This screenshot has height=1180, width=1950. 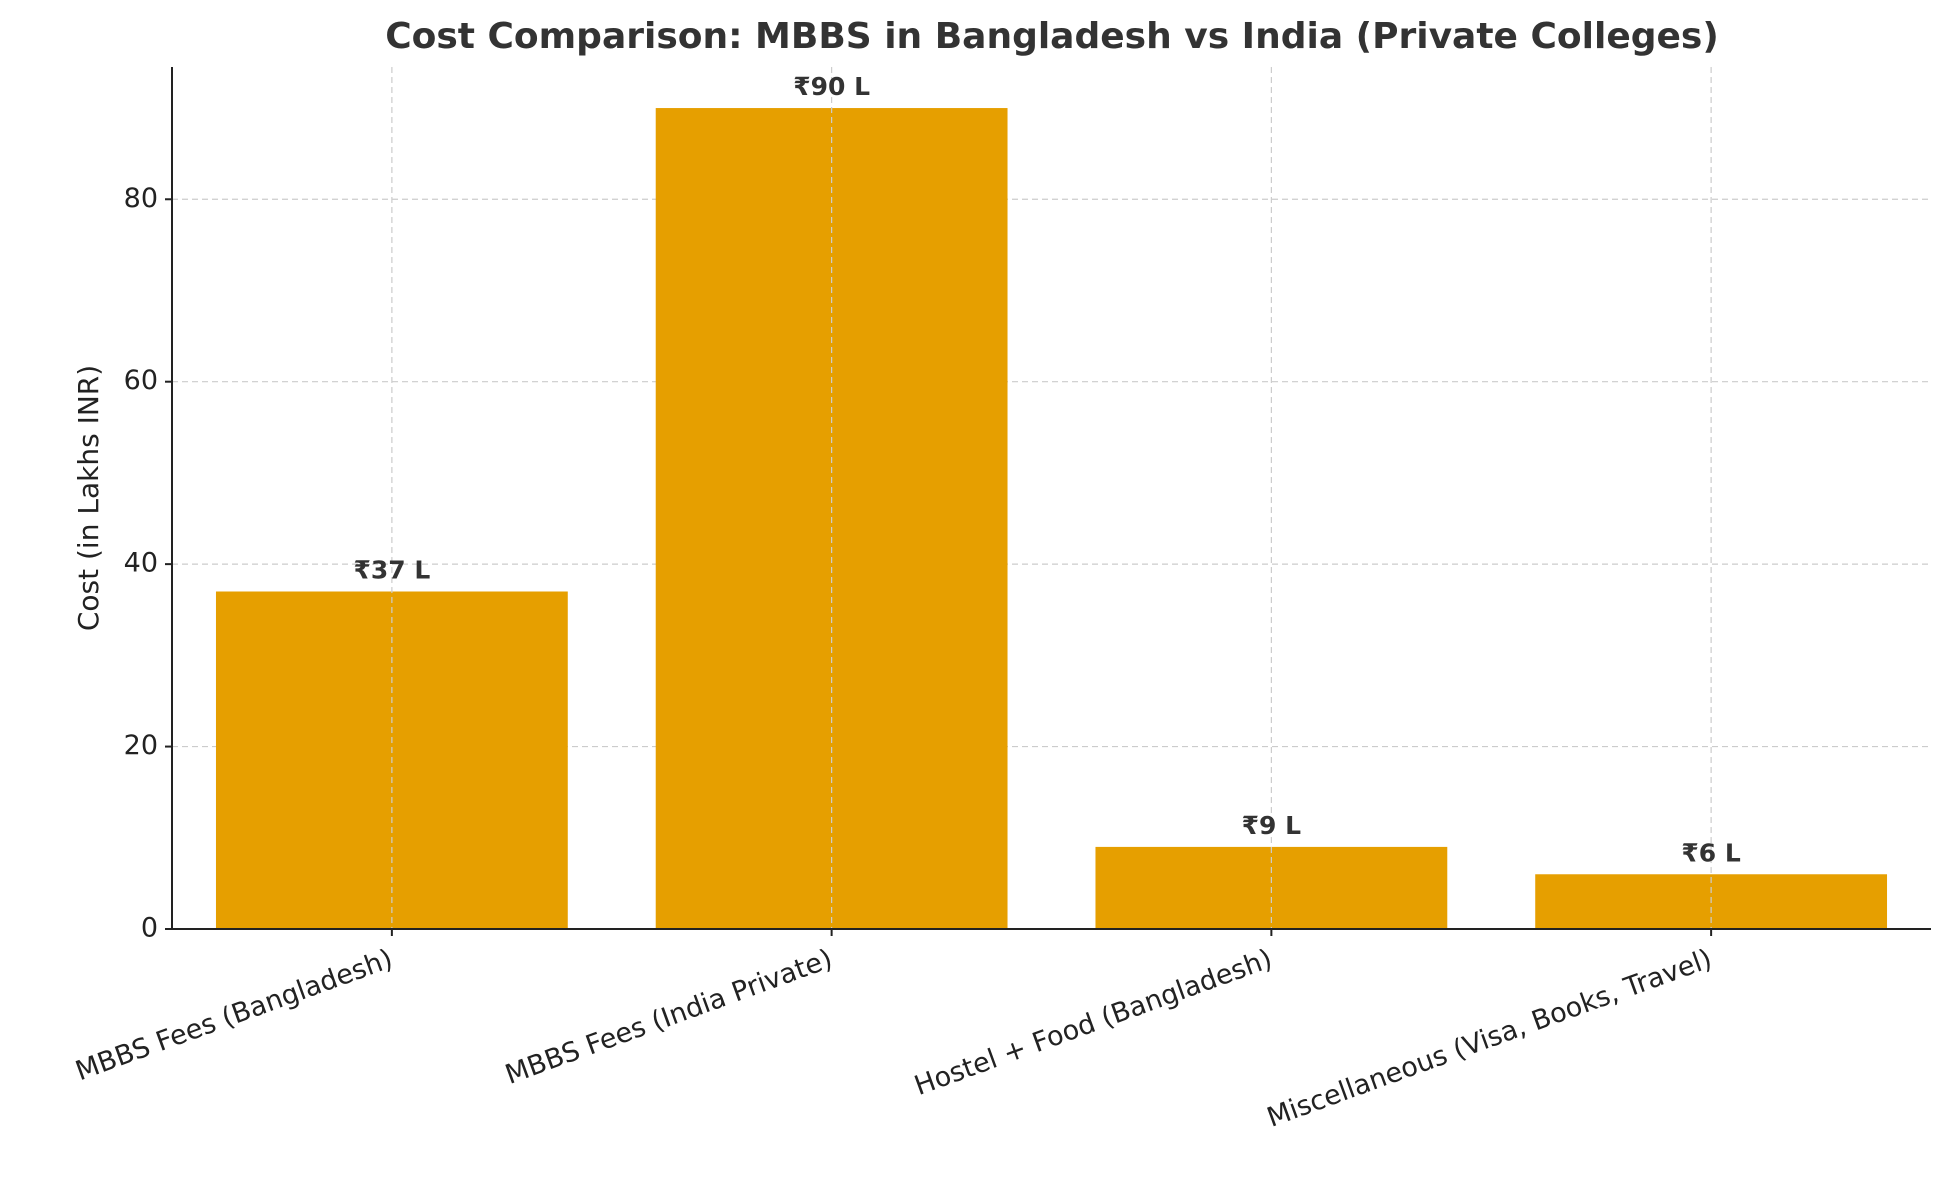 I want to click on x-tick-label: Miscellaneous (Visa, Books, Travel), so click(x=1489, y=1038).